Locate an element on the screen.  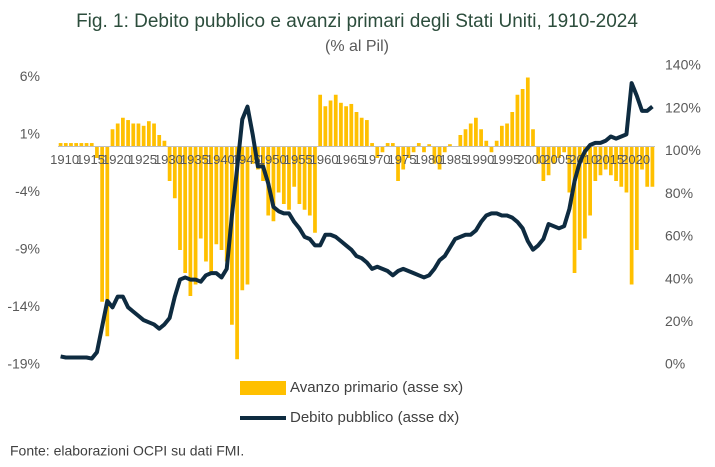
y2-tick-label: 100% is located at coordinates (683, 150).